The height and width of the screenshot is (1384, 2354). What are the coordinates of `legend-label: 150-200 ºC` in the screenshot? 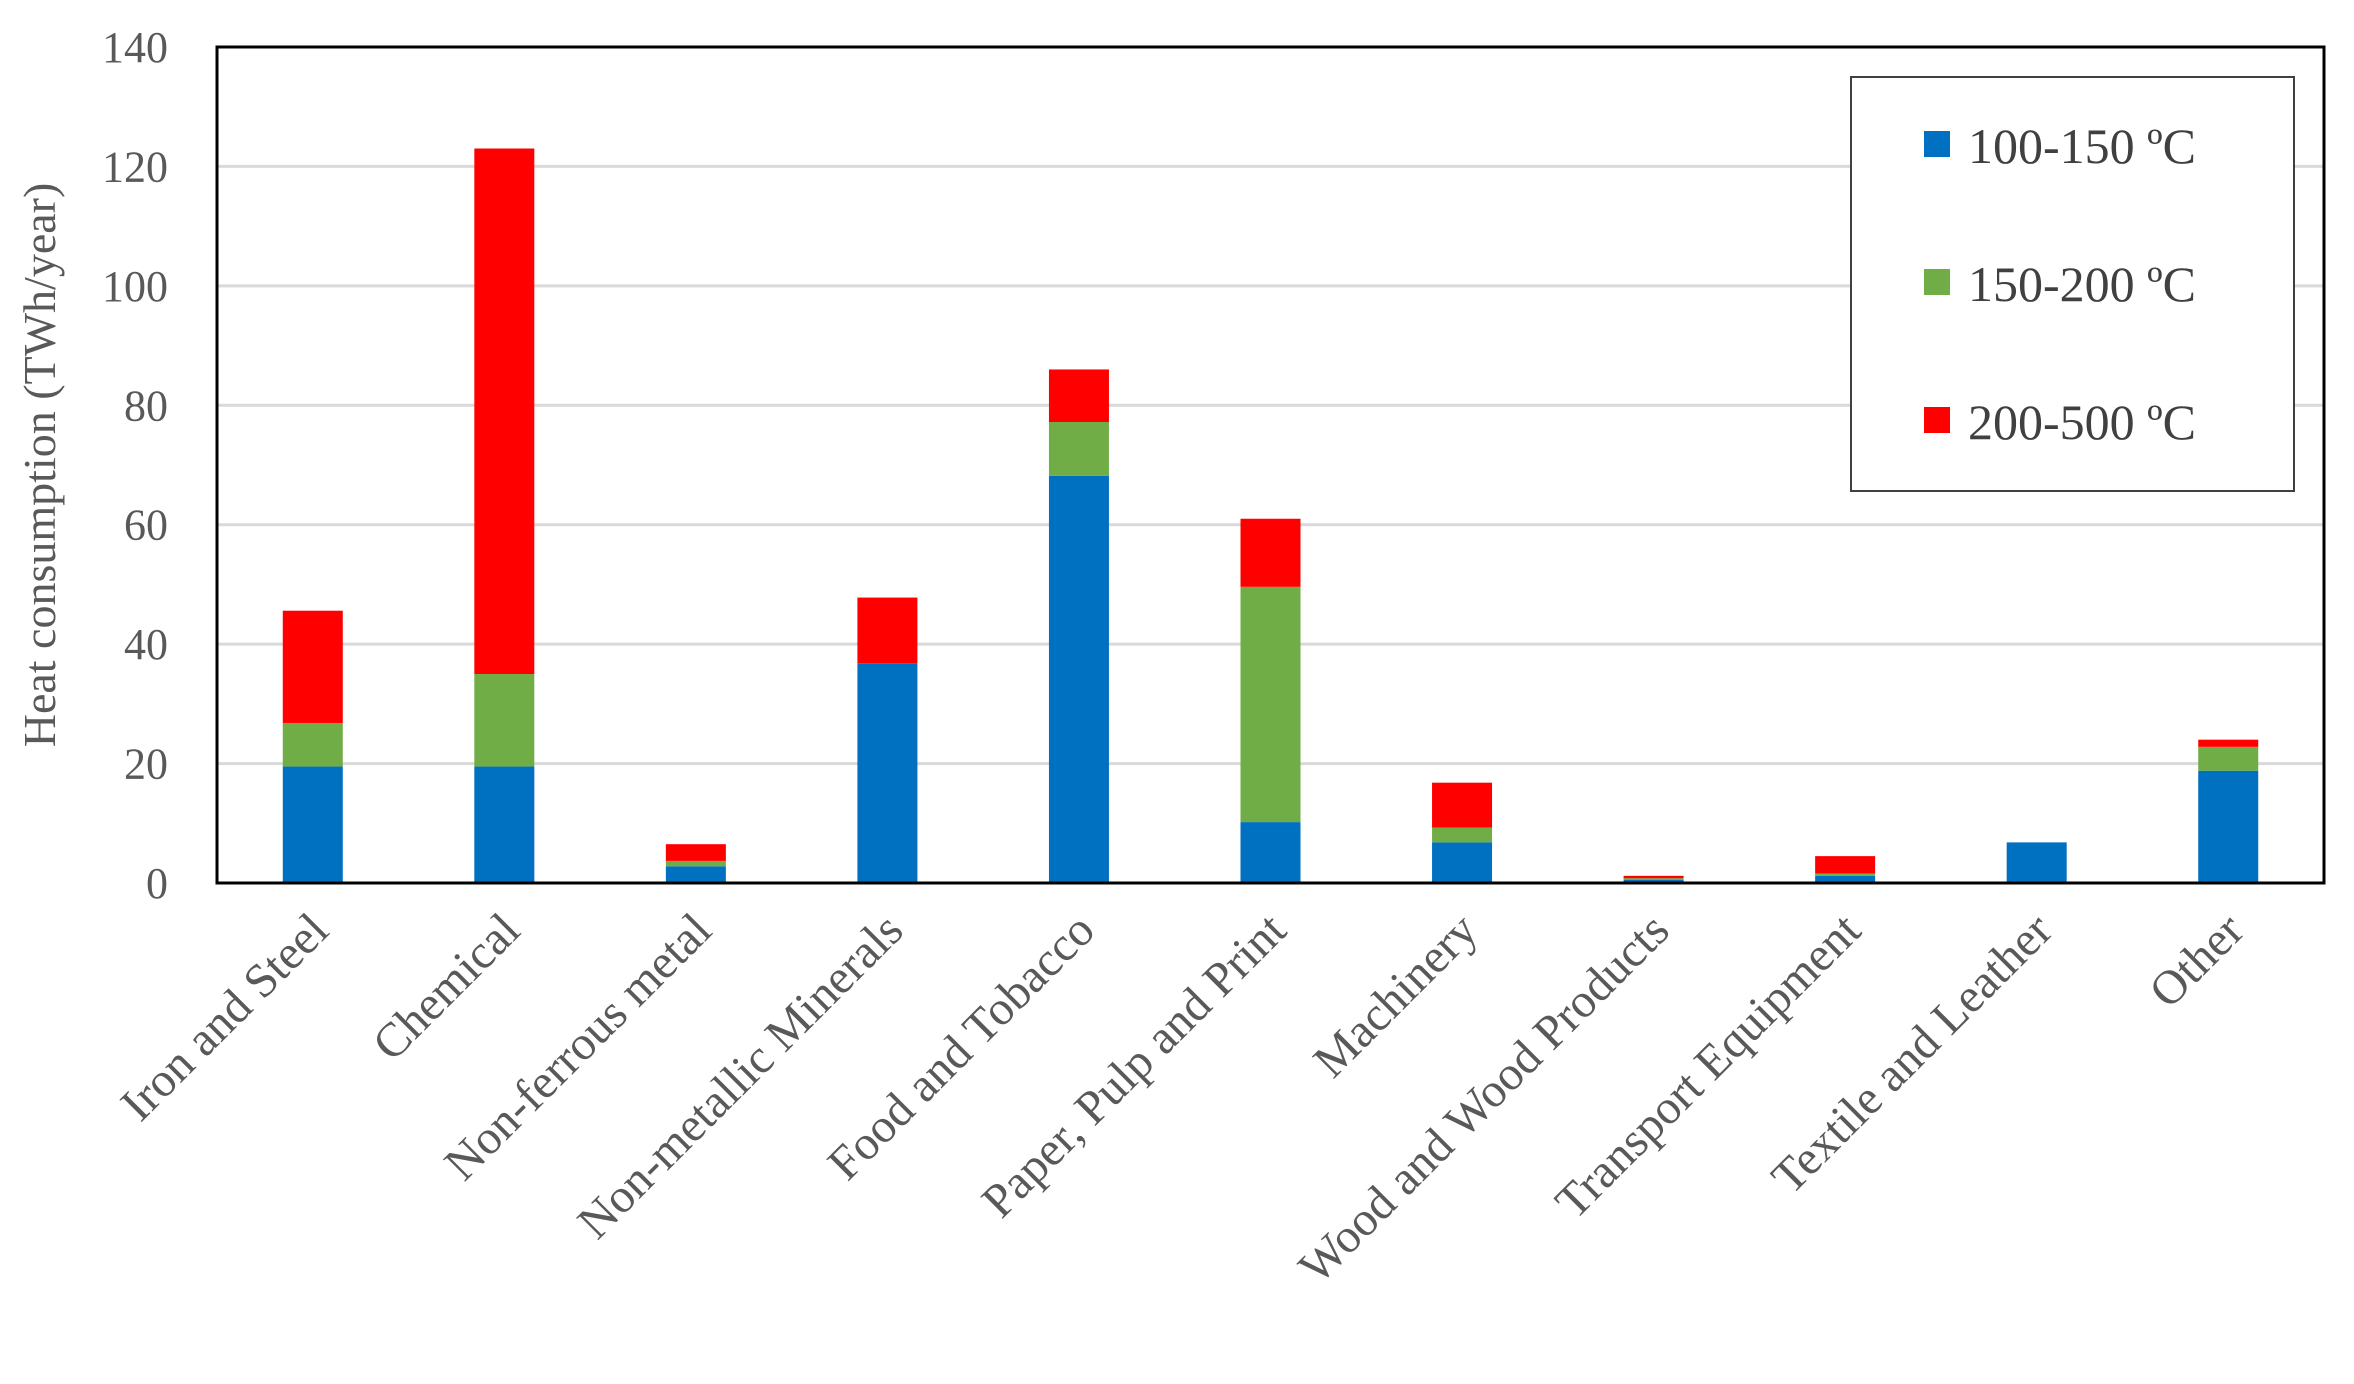 It's located at (2082, 284).